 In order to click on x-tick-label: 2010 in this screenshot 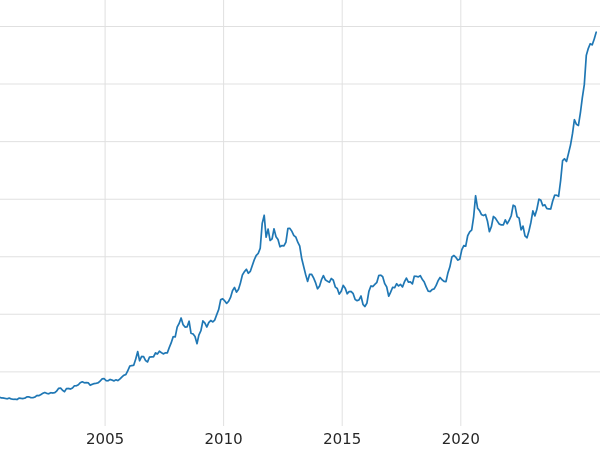, I will do `click(224, 439)`.